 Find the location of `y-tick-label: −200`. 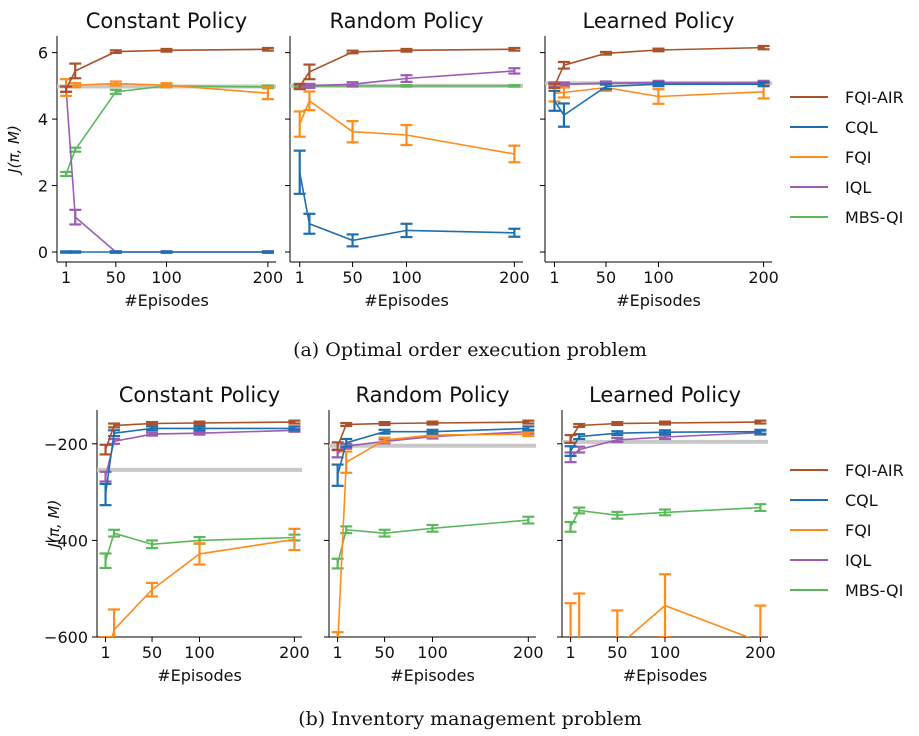

y-tick-label: −200 is located at coordinates (66, 444).